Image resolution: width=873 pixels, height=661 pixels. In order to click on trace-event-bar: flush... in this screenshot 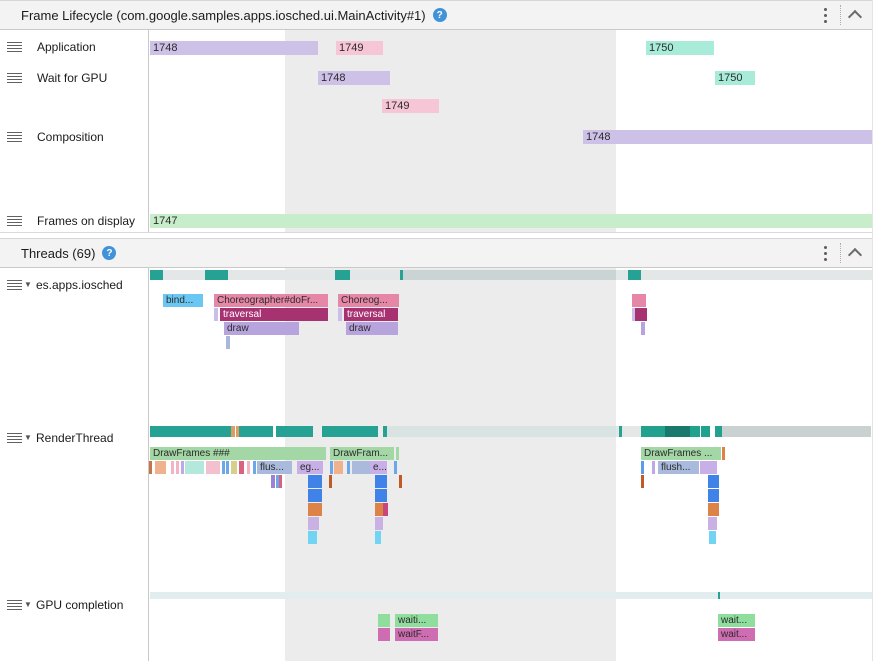, I will do `click(678, 467)`.